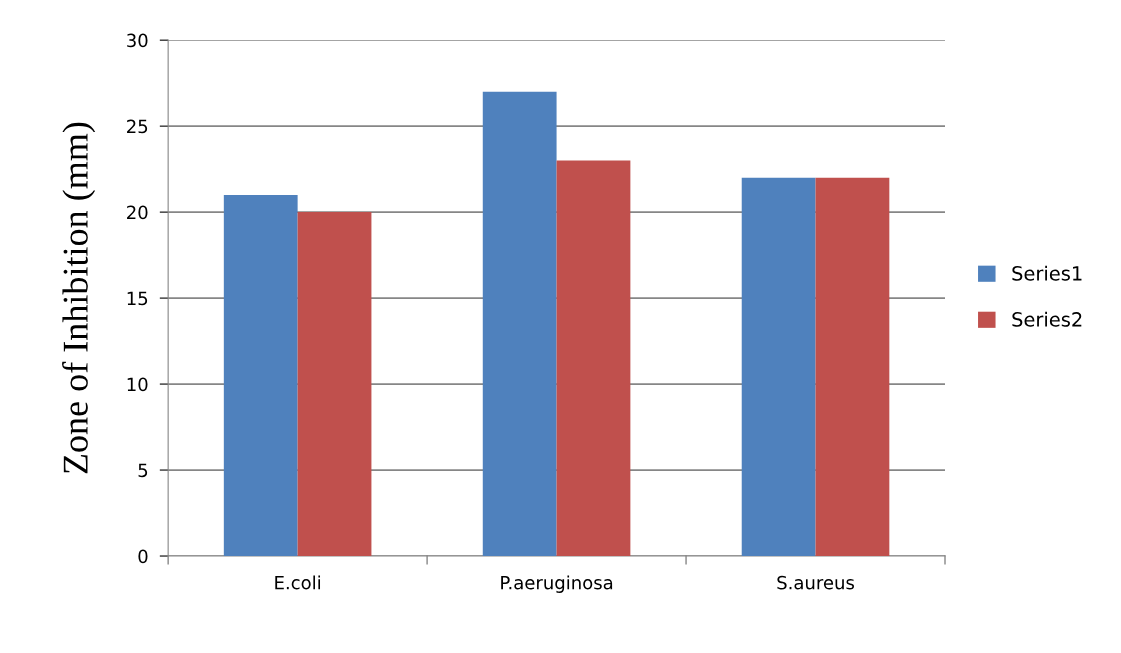 This screenshot has width=1121, height=653. What do you see at coordinates (137, 298) in the screenshot?
I see `y-tick-label: 15` at bounding box center [137, 298].